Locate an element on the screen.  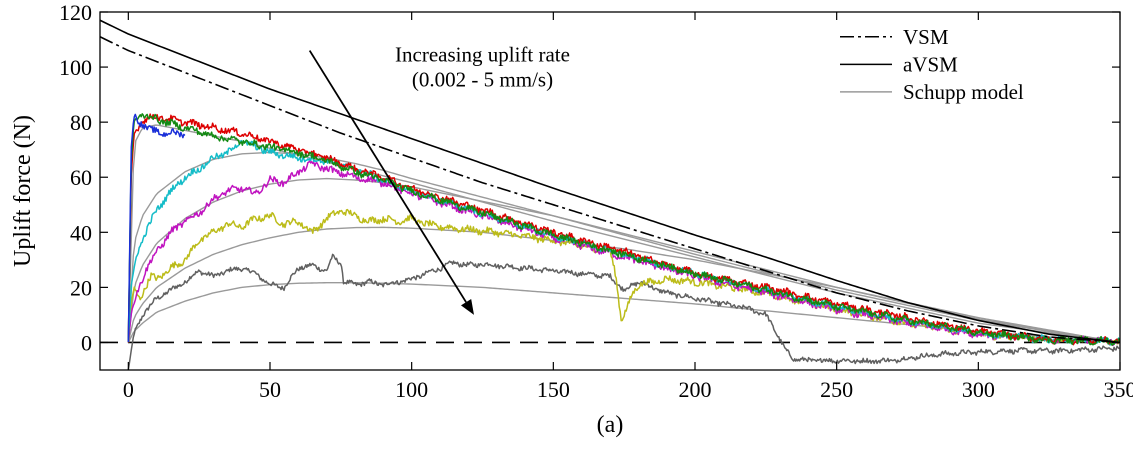
y-tick-label: 100 is located at coordinates (75, 67).